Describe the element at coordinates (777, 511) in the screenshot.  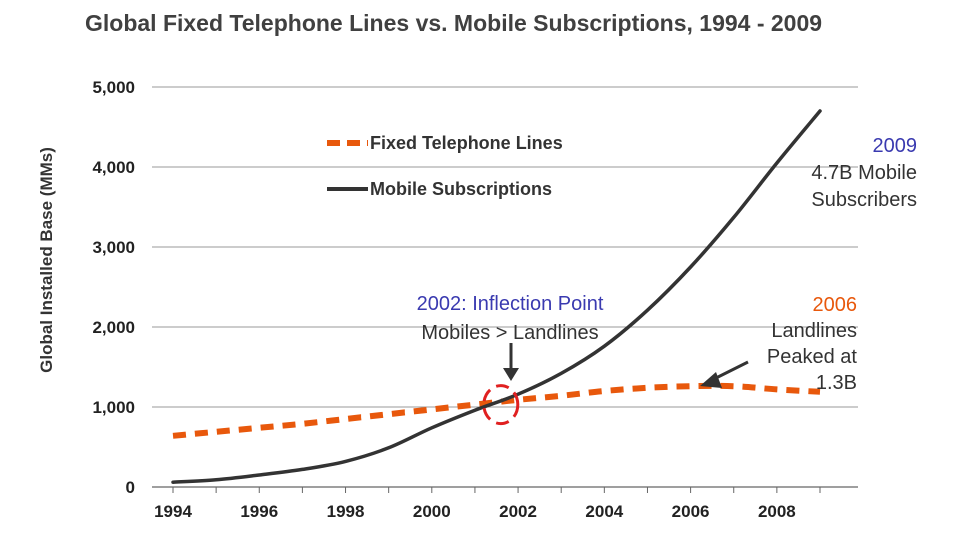
I see `x-tick-label: 2008` at that location.